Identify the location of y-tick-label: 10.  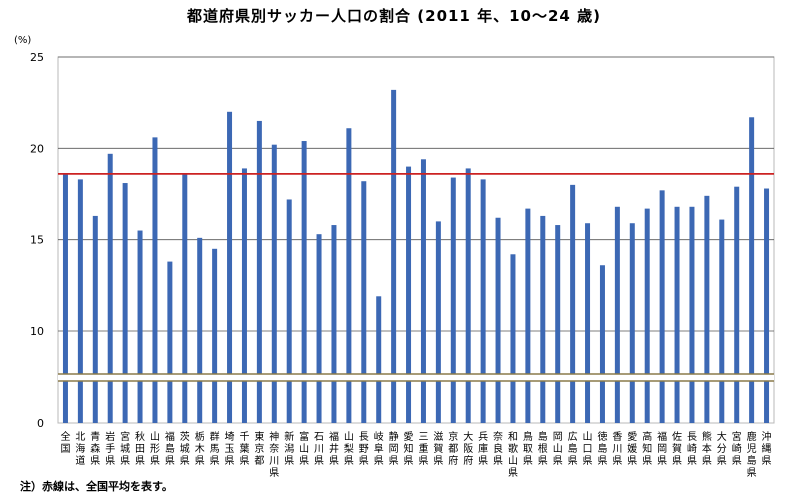
(37, 331).